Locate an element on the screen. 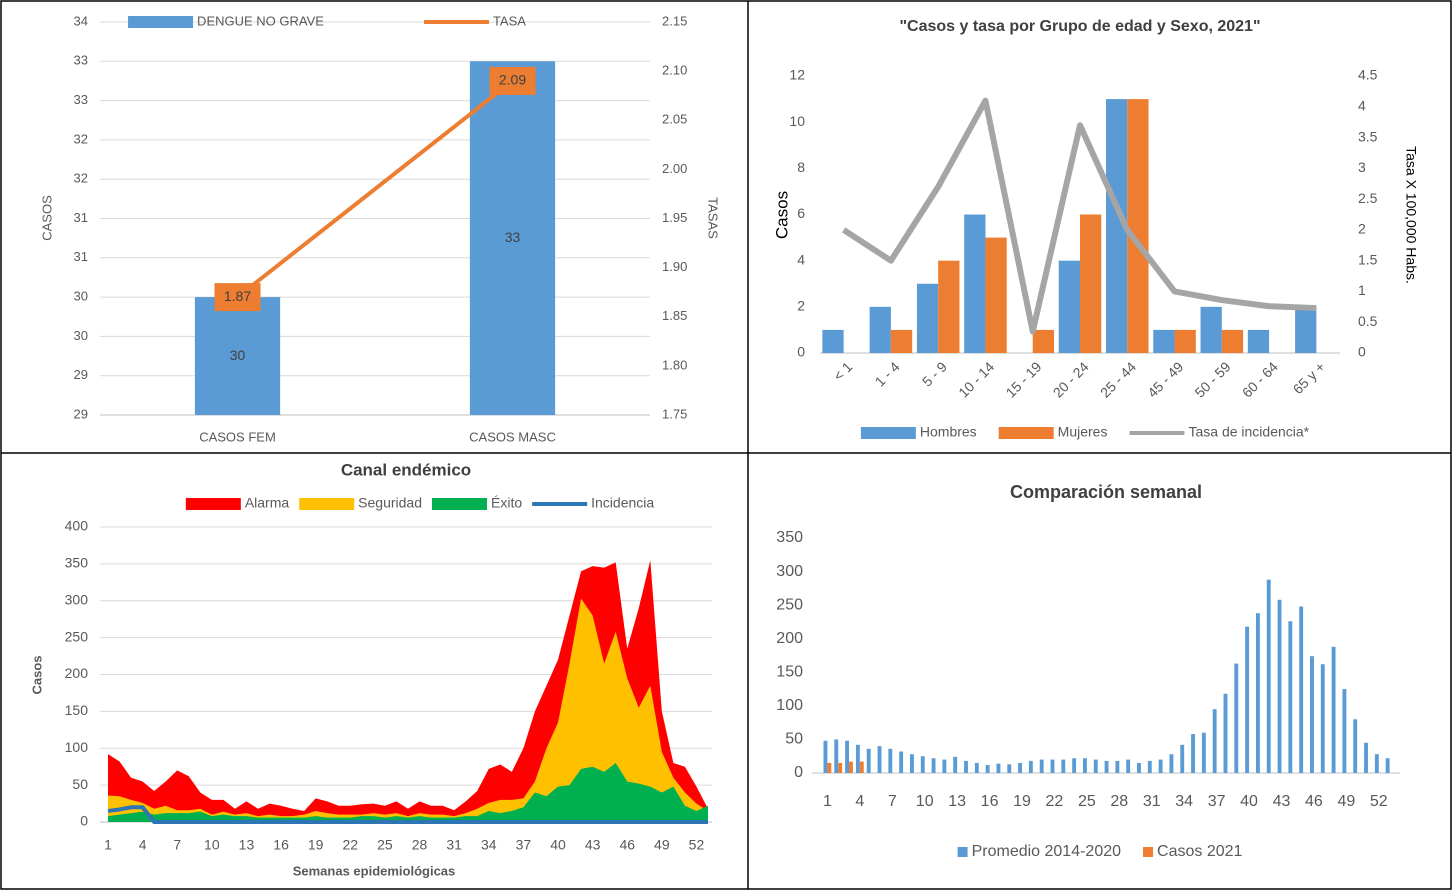 Image resolution: width=1452 pixels, height=890 pixels. y-tick-label: 33 is located at coordinates (81, 99).